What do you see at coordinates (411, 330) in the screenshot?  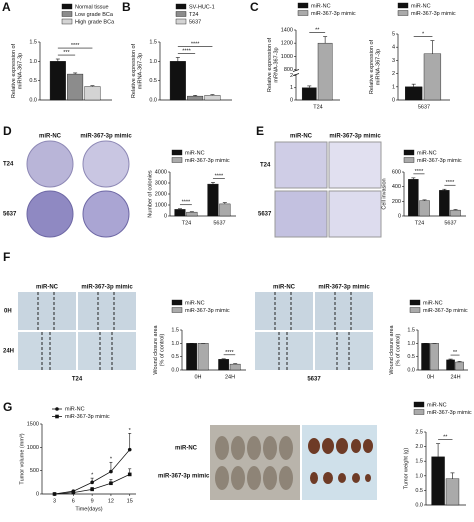 I see `y-tick-label: 1.5` at bounding box center [411, 330].